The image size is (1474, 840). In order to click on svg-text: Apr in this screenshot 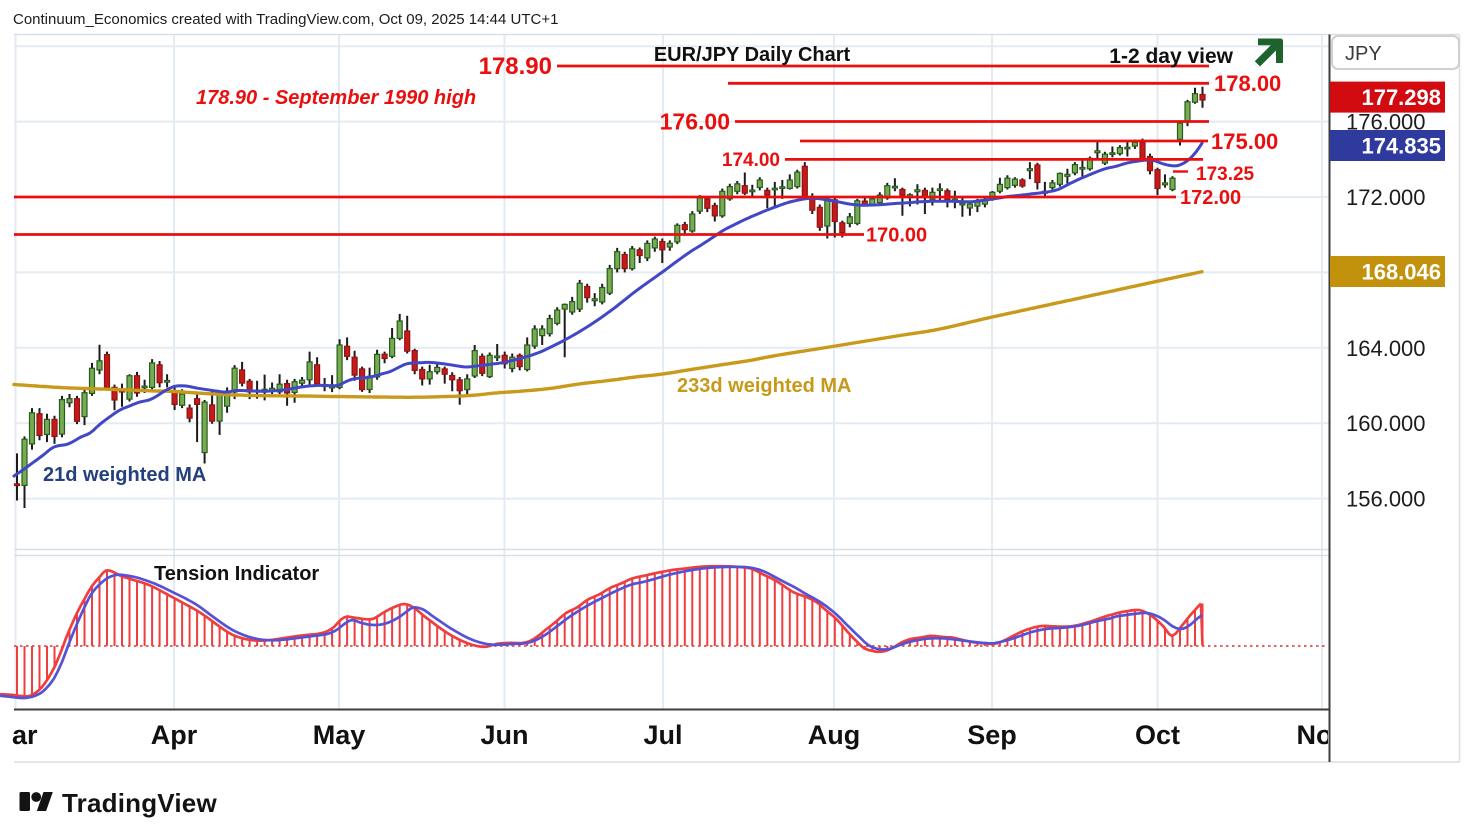, I will do `click(174, 735)`.